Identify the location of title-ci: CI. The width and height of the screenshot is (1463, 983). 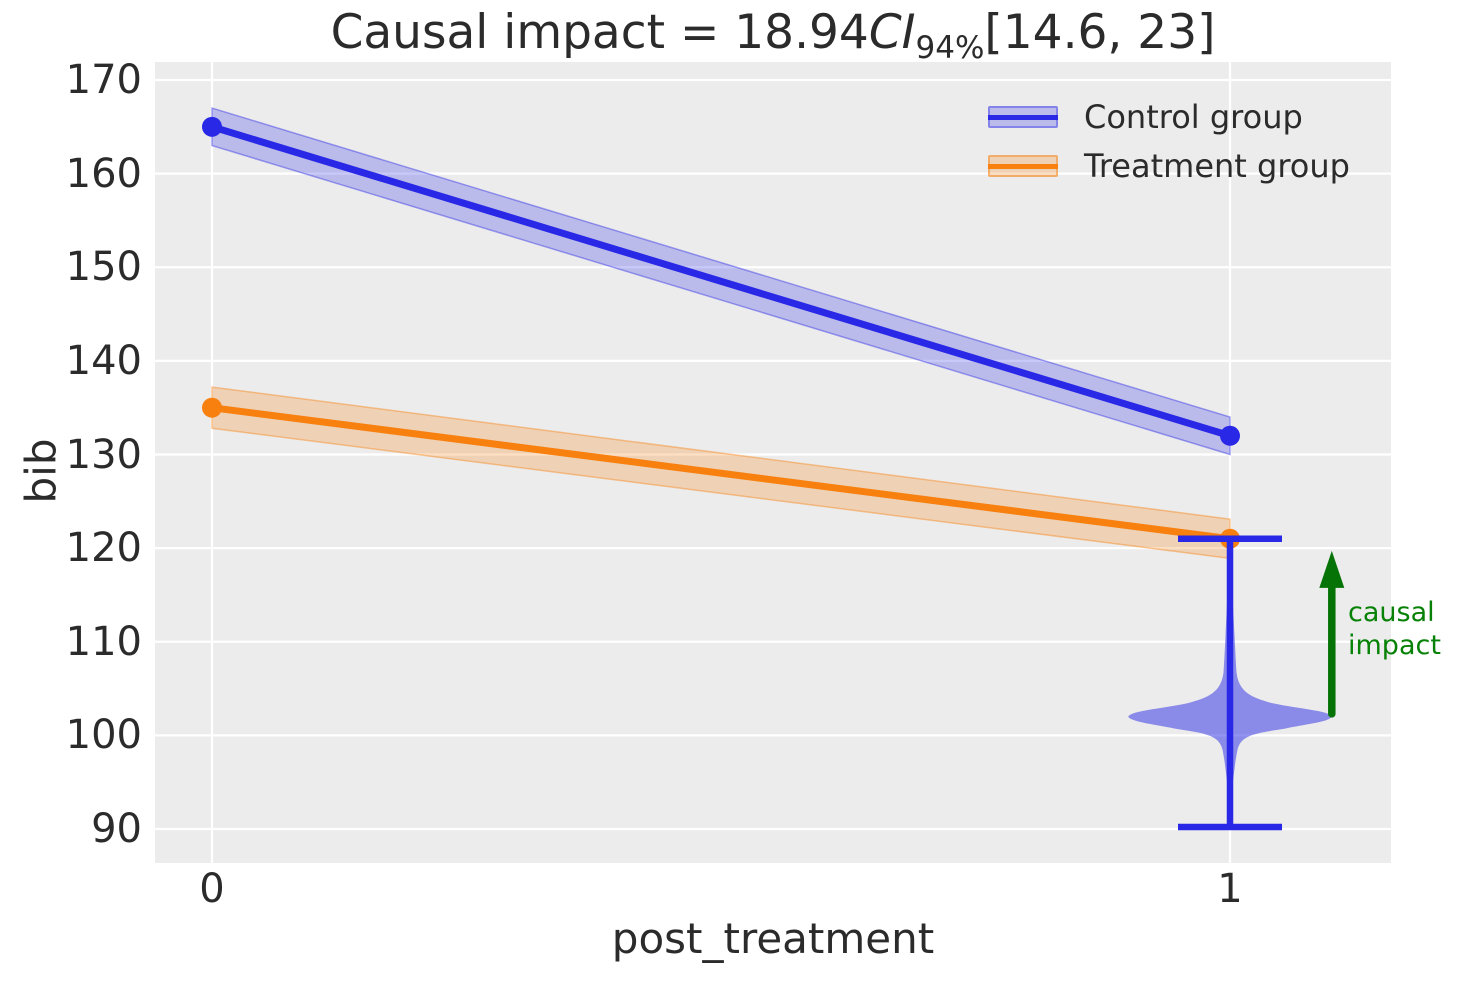
(892, 32).